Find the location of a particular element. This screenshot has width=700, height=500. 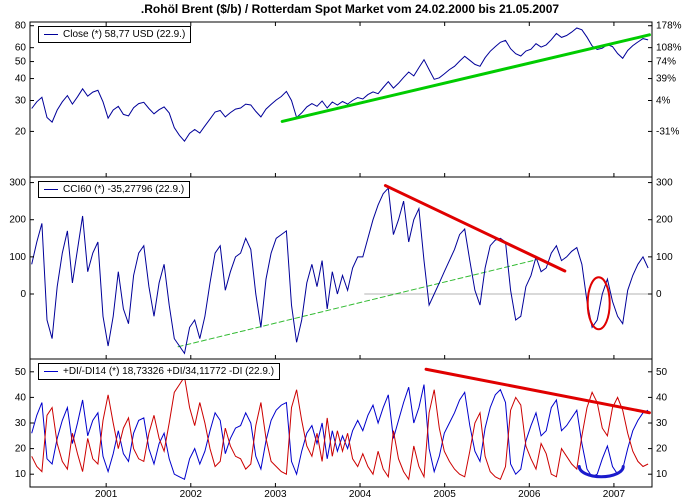

cci-trendline-red-downtrend is located at coordinates (475, 228).